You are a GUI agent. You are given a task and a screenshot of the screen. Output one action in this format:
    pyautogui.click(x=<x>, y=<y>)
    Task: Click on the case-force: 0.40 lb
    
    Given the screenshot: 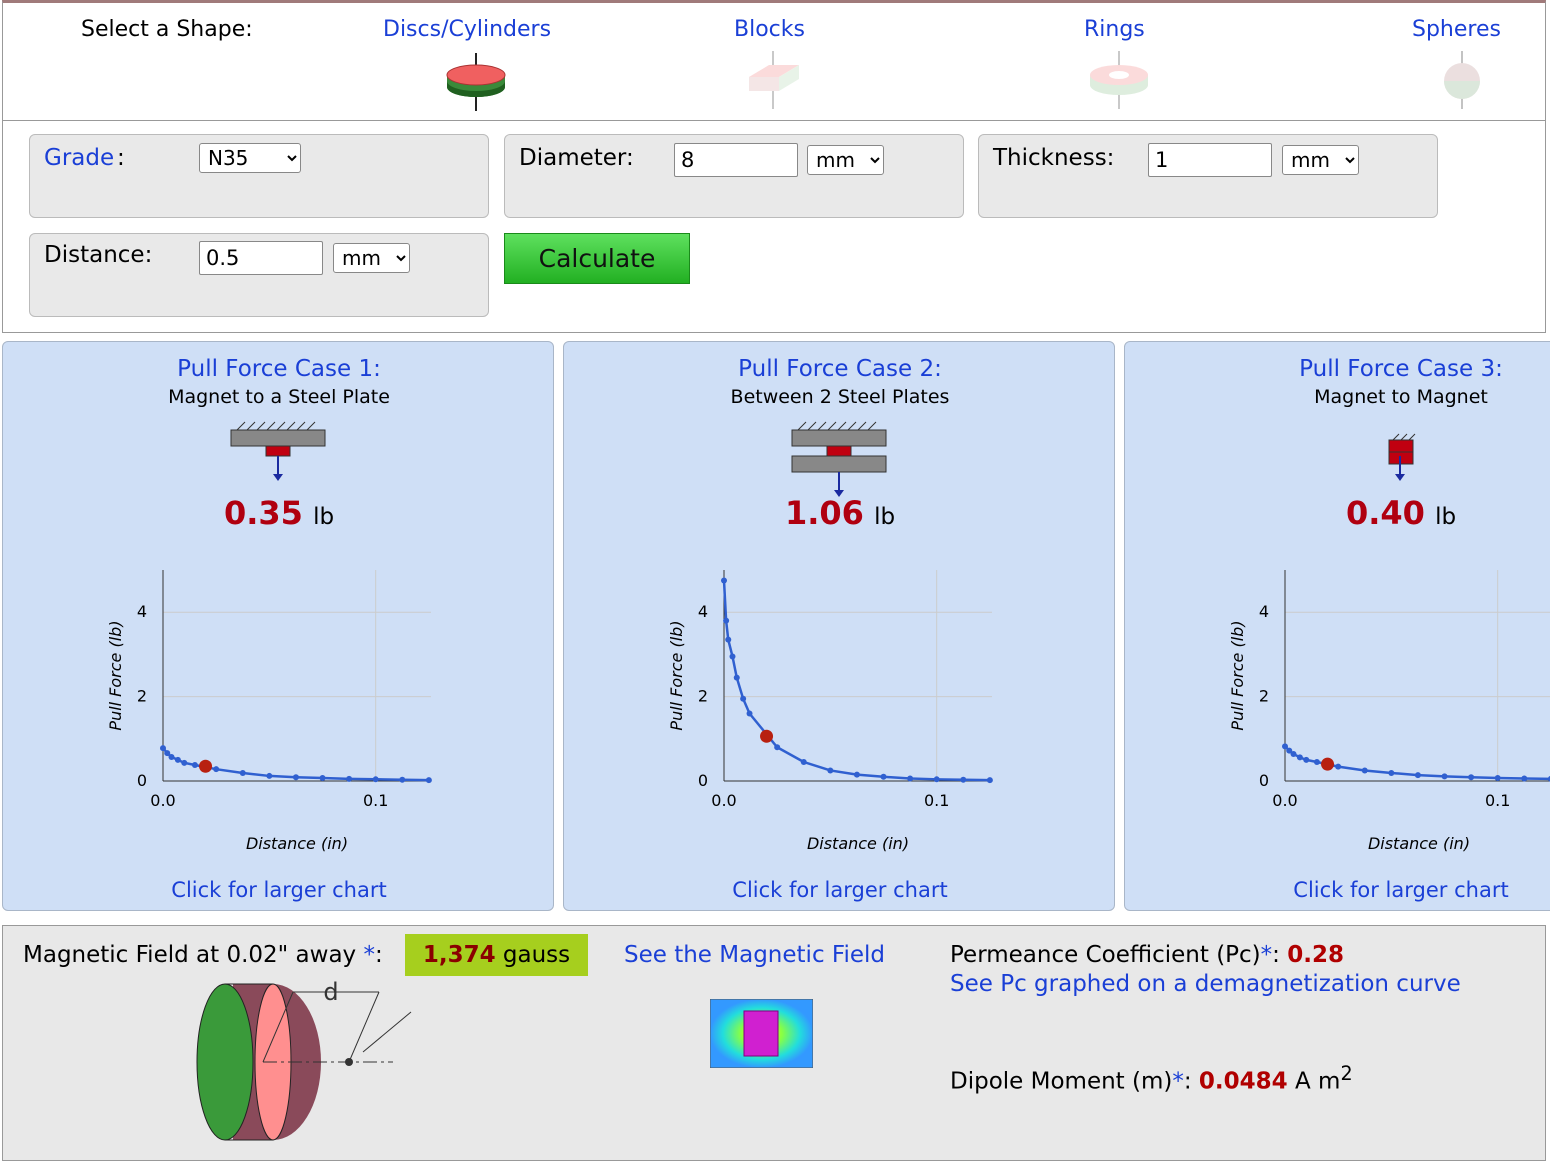 What is the action you would take?
    pyautogui.click(x=1337, y=513)
    